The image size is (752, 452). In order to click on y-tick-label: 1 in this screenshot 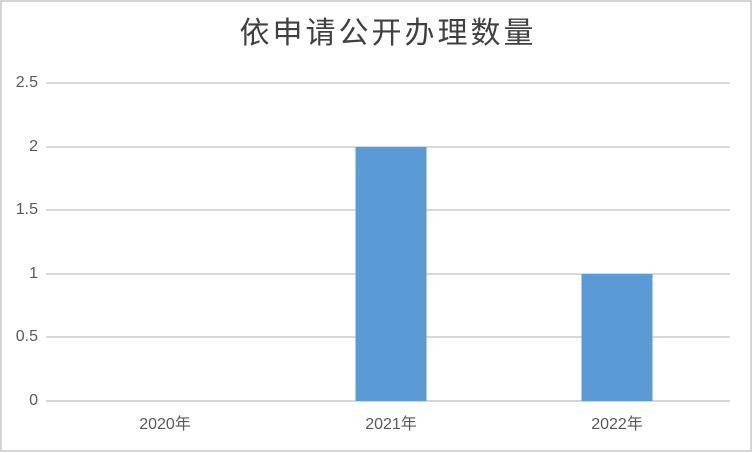, I will do `click(33, 273)`.